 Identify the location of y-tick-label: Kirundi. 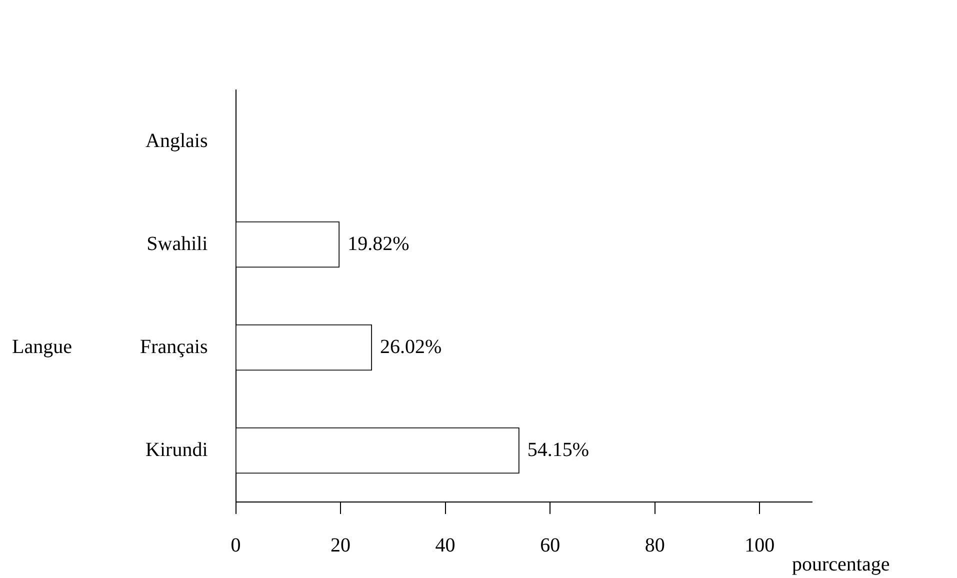
(177, 449).